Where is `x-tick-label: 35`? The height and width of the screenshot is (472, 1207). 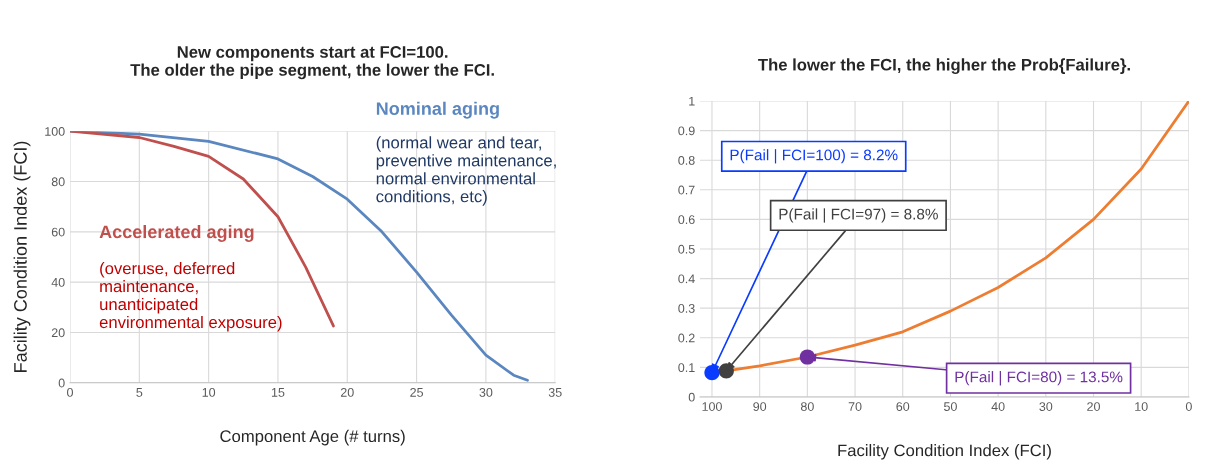 x-tick-label: 35 is located at coordinates (555, 392).